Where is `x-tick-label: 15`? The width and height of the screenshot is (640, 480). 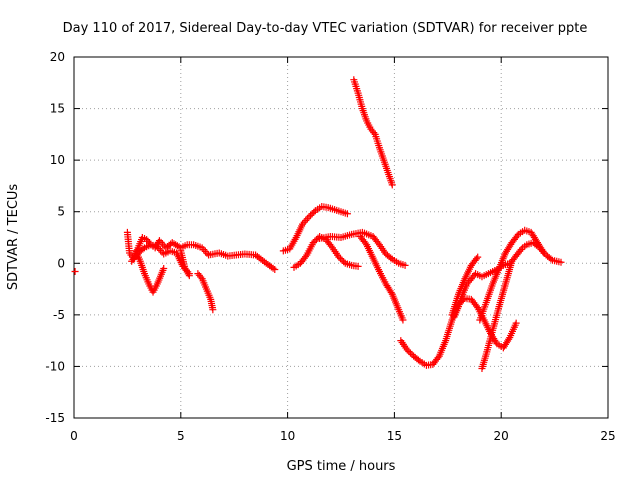 x-tick-label: 15 is located at coordinates (394, 436).